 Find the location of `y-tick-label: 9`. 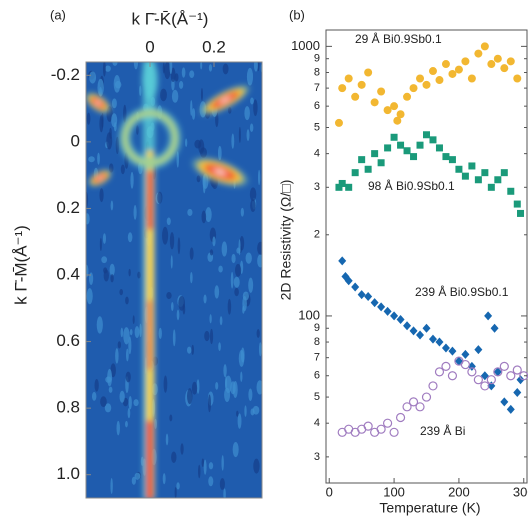

y-tick-label: 9 is located at coordinates (317, 328).